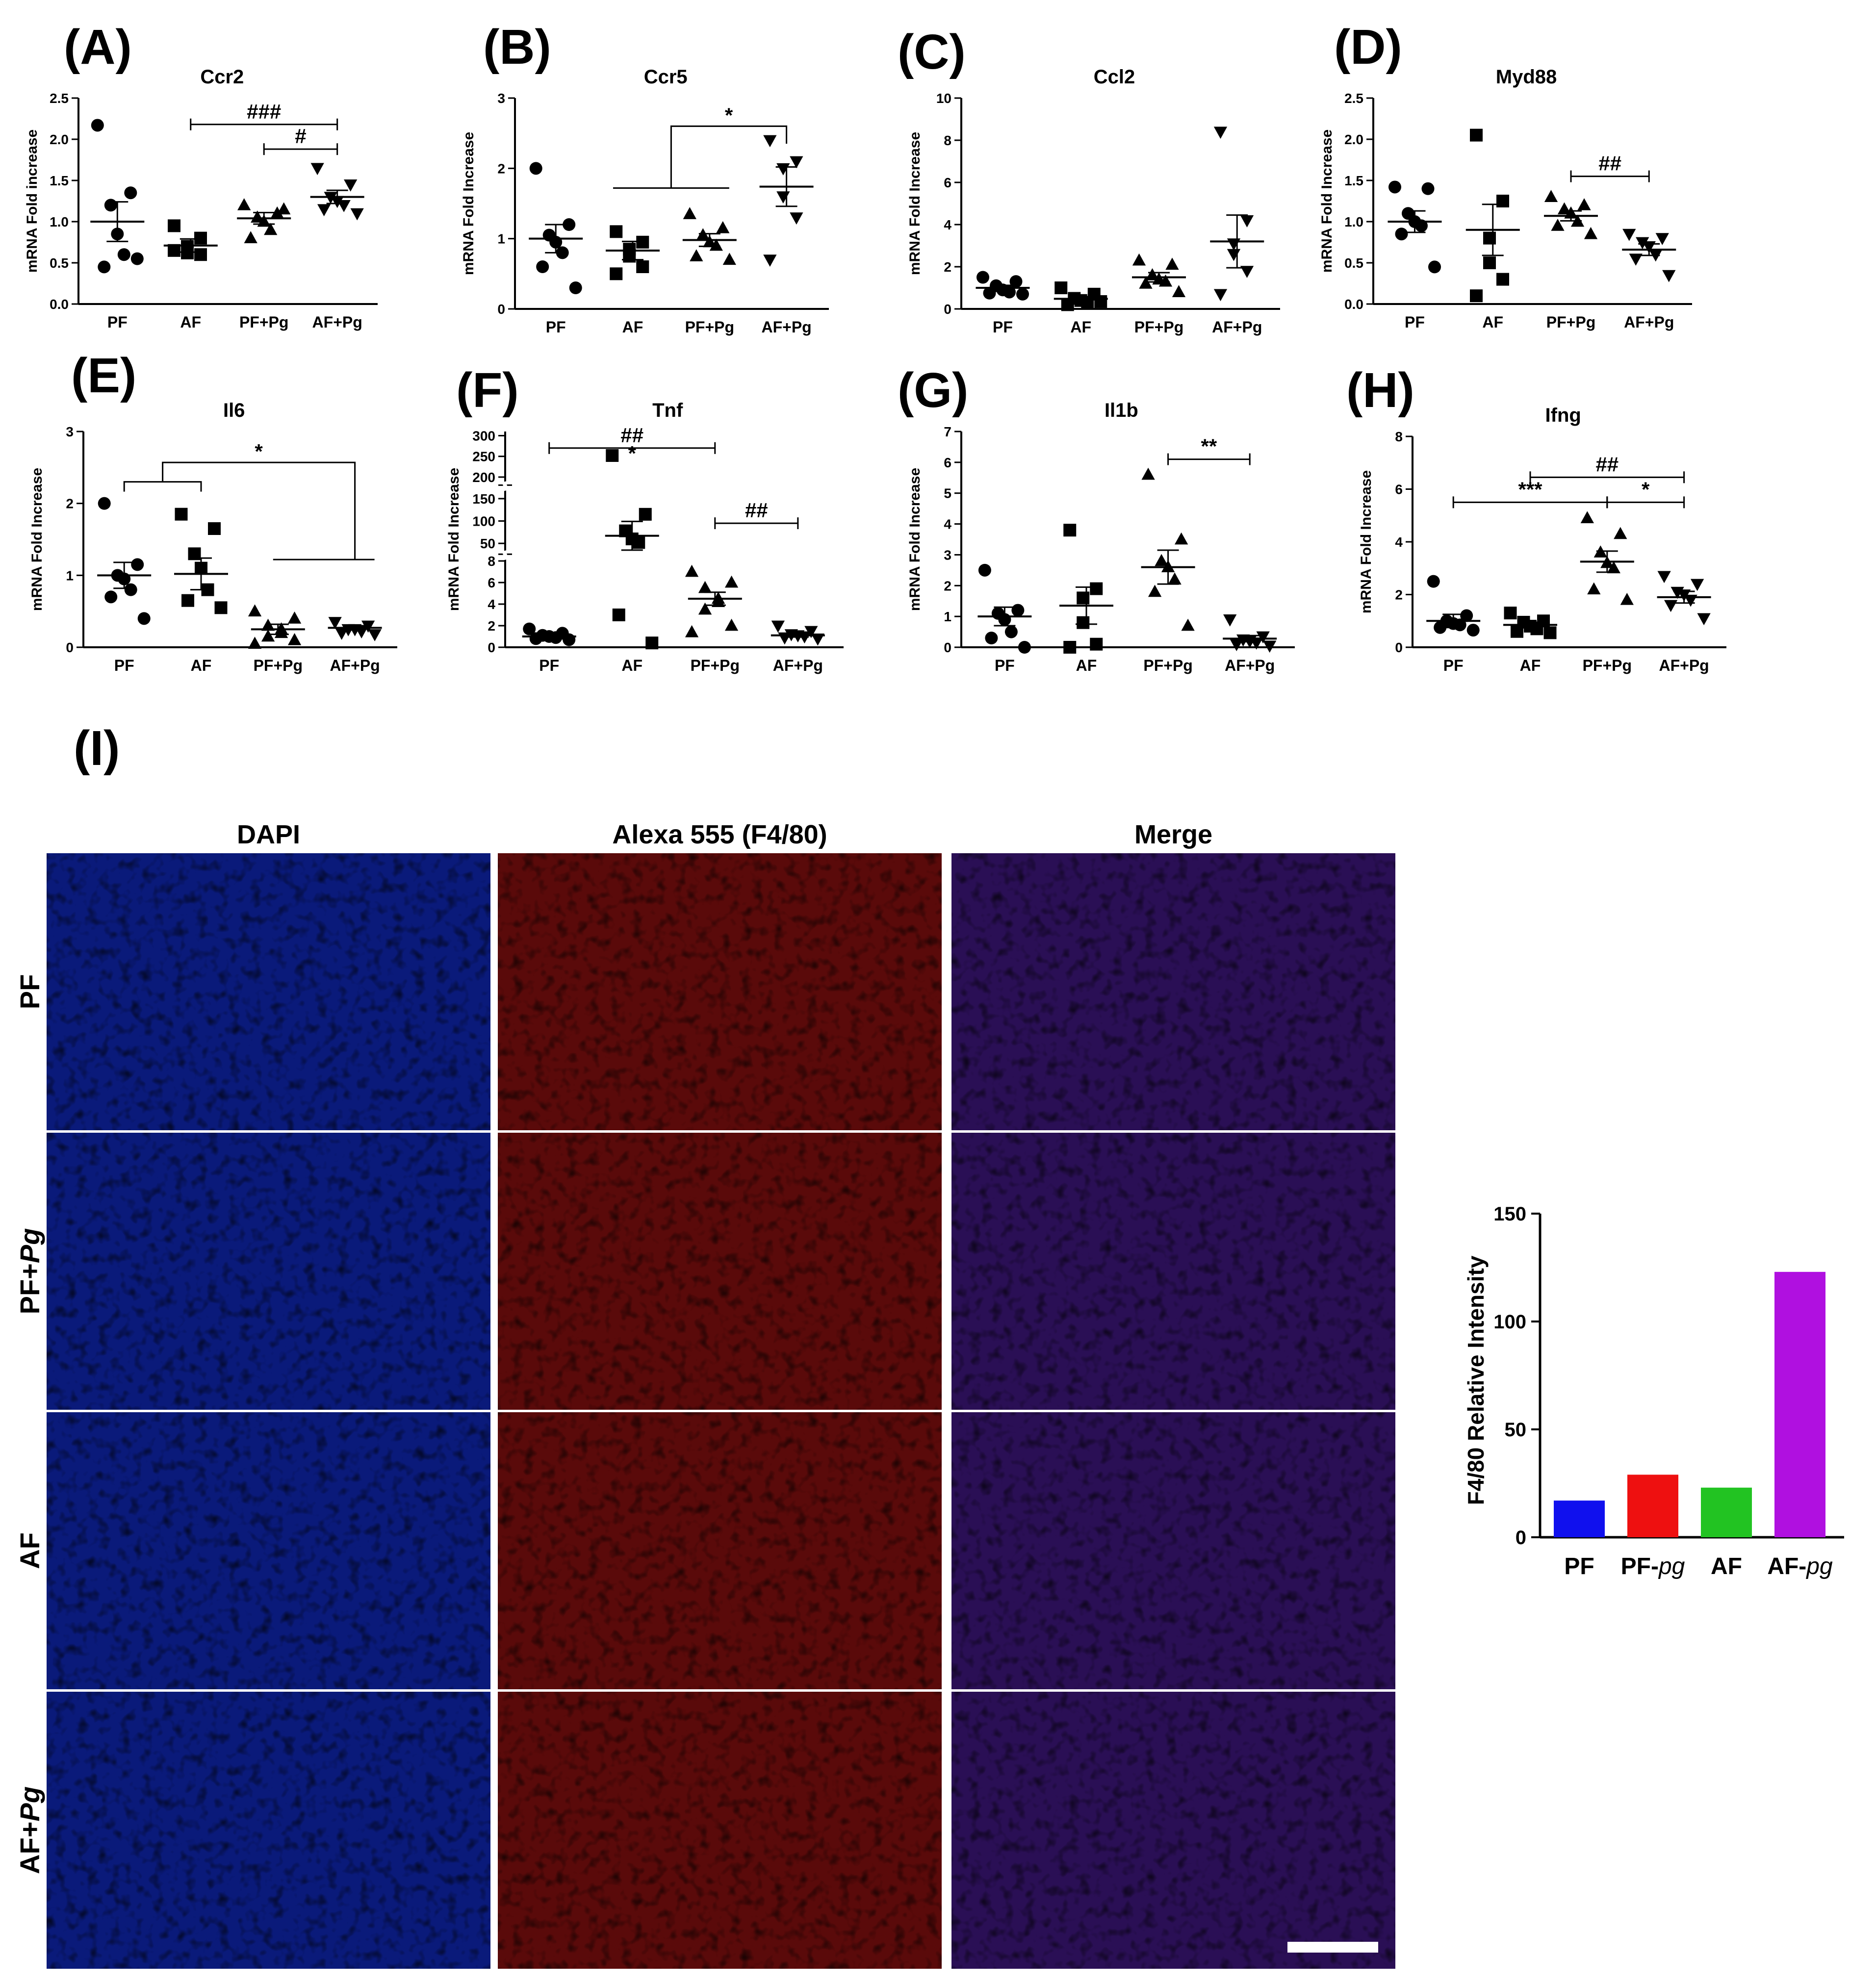  Describe the element at coordinates (30, 992) in the screenshot. I see `micrograph-row-label: PF` at that location.